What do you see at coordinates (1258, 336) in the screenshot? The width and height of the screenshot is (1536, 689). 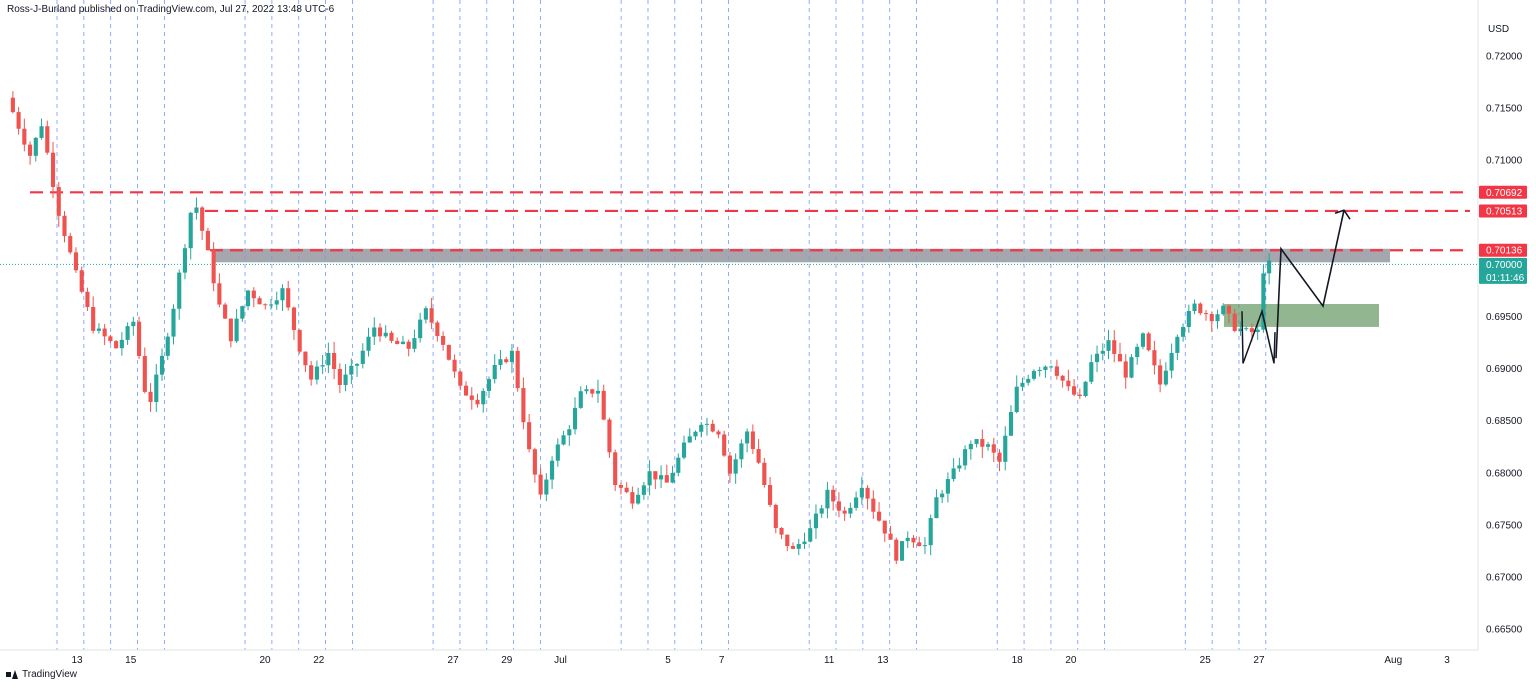 I see `consolidation-zigzag-drawing` at bounding box center [1258, 336].